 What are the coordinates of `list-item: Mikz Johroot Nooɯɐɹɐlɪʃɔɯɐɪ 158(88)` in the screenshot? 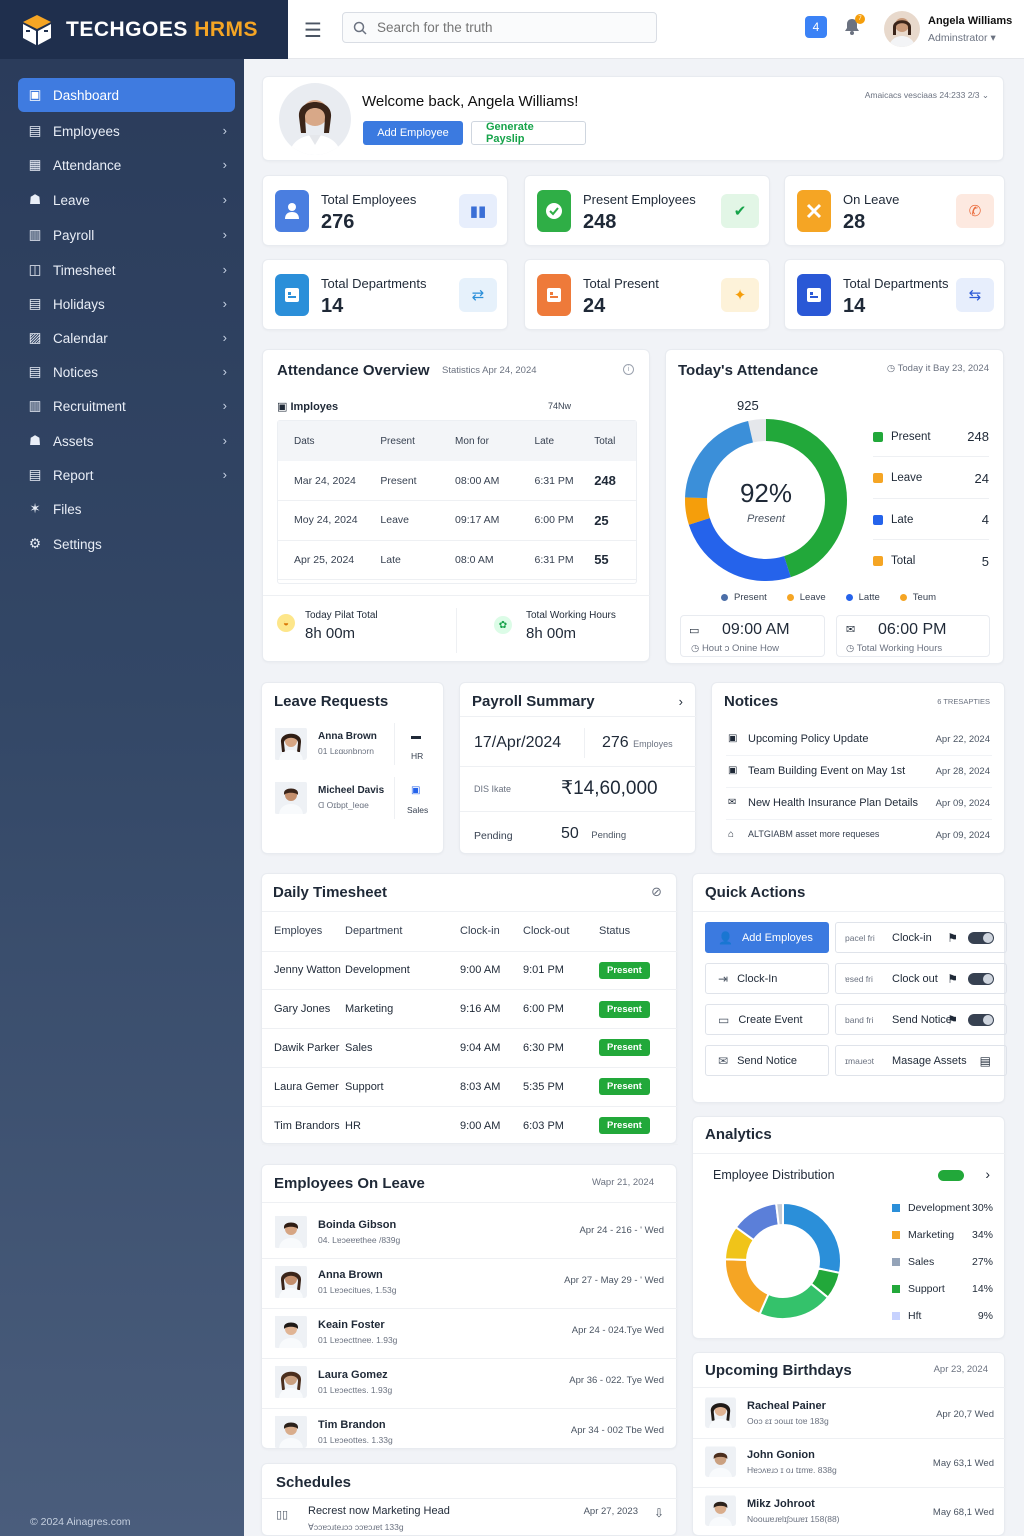 It's located at (772, 1510).